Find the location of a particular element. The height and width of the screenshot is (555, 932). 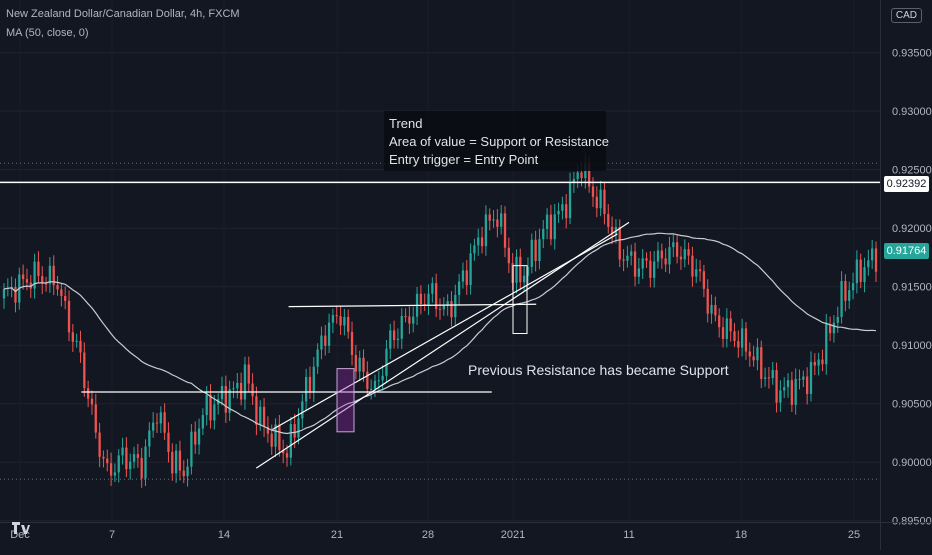

annotation-trend: Trend is located at coordinates (406, 123).